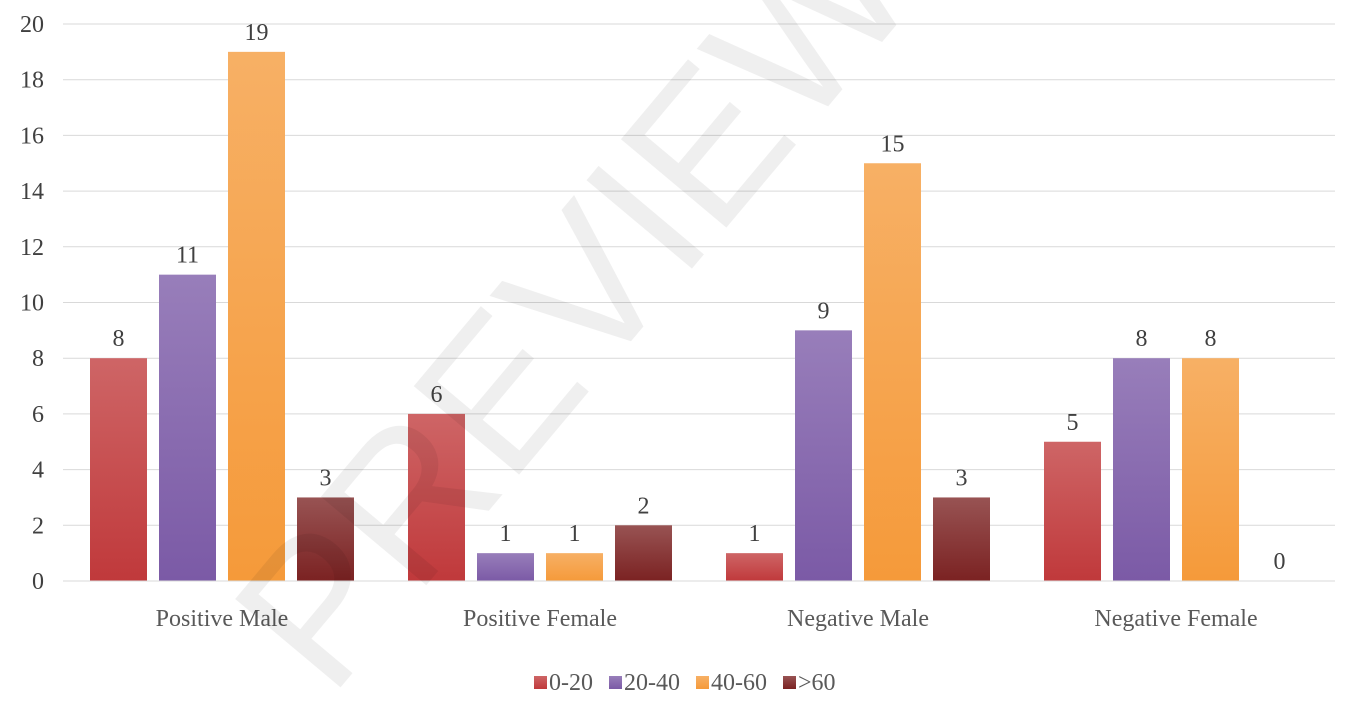 Image resolution: width=1354 pixels, height=724 pixels. I want to click on data-label: 0, so click(1280, 562).